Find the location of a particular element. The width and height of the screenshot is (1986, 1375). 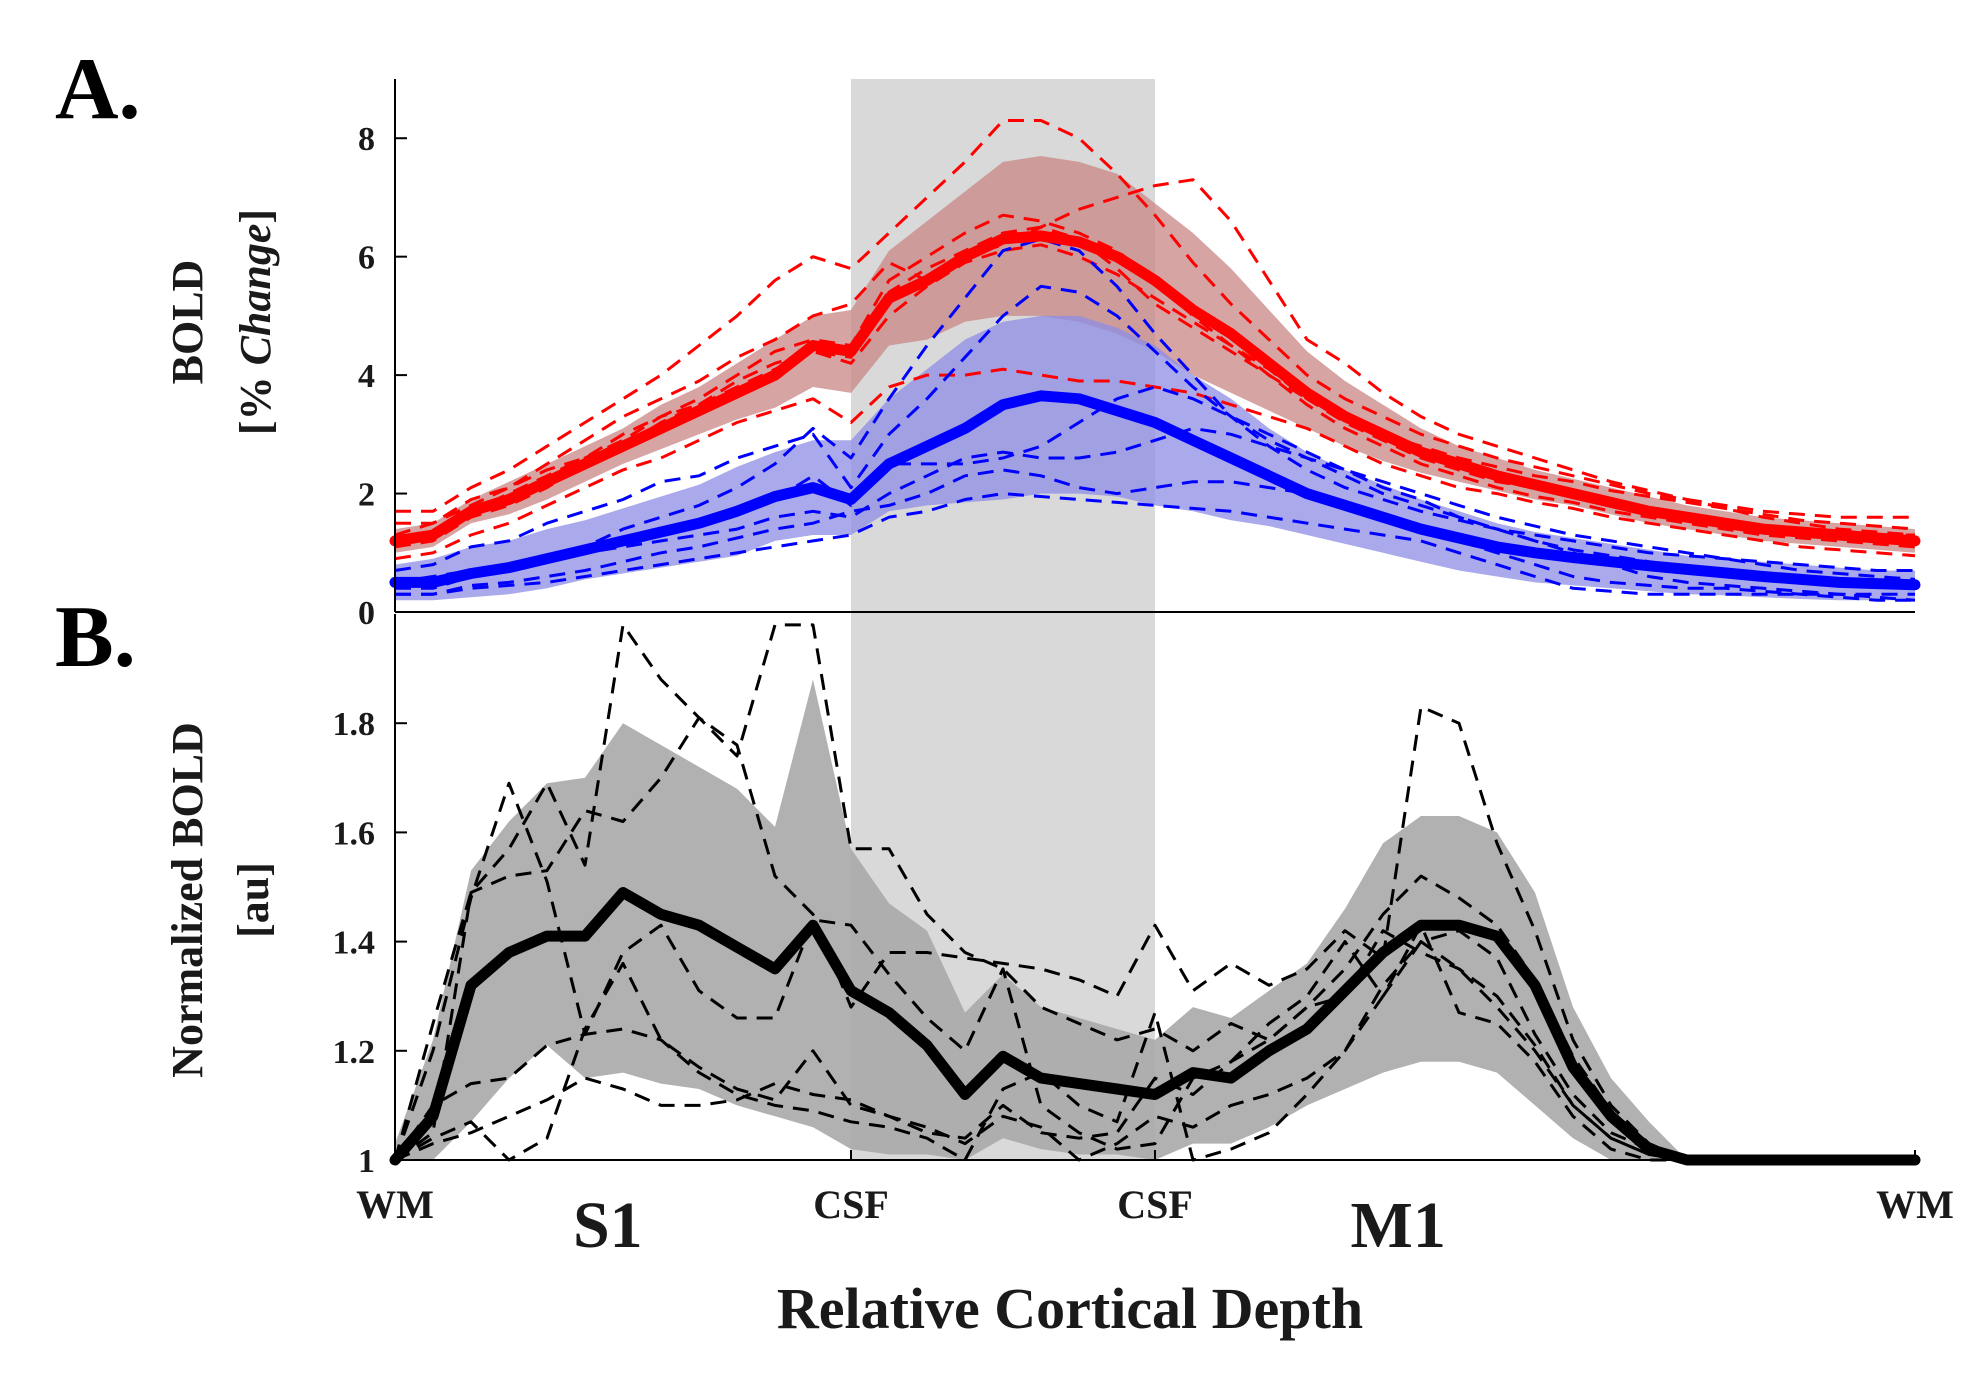

ytick-label: 4 is located at coordinates (366, 376).